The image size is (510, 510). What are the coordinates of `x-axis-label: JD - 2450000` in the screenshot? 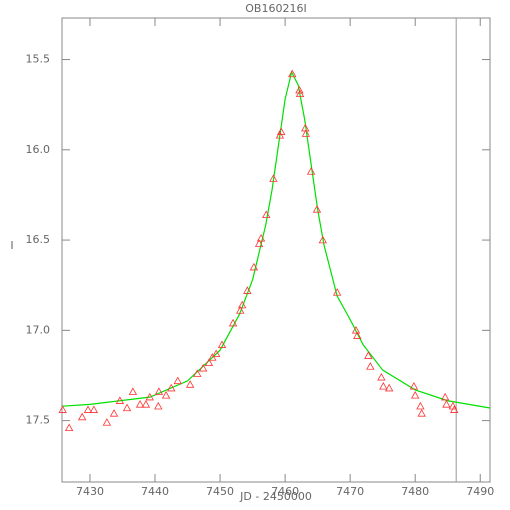 It's located at (275, 496).